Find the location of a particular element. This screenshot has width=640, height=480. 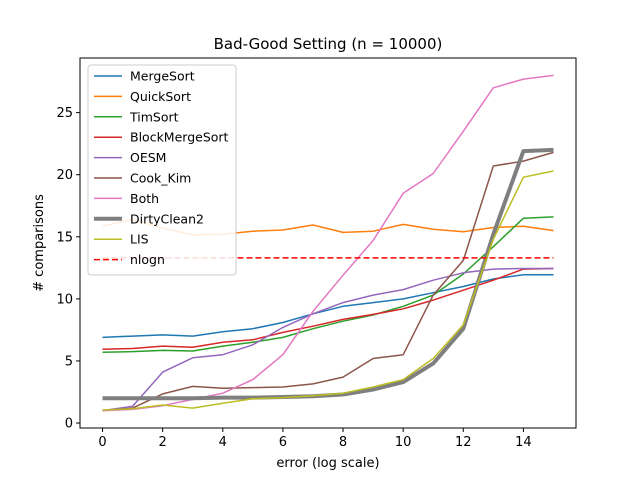

x-tick-label: 2 is located at coordinates (163, 442).